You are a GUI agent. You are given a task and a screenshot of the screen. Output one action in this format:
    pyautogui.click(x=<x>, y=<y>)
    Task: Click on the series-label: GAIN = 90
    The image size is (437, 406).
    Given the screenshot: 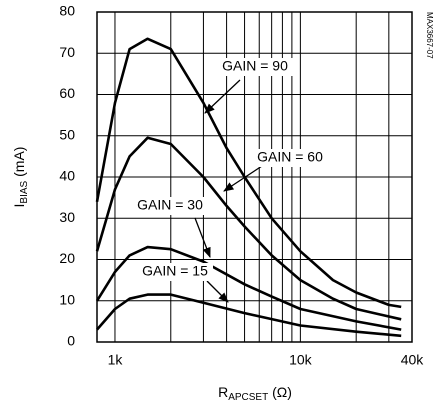 What is the action you would take?
    pyautogui.click(x=255, y=66)
    